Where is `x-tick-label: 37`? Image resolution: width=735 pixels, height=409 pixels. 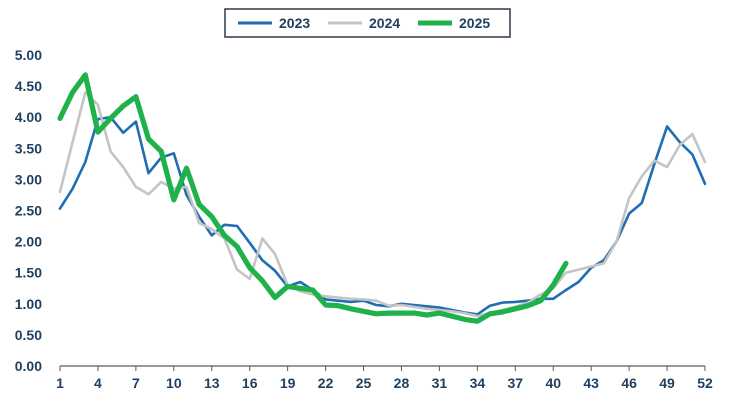 x-tick-label: 37 is located at coordinates (516, 383).